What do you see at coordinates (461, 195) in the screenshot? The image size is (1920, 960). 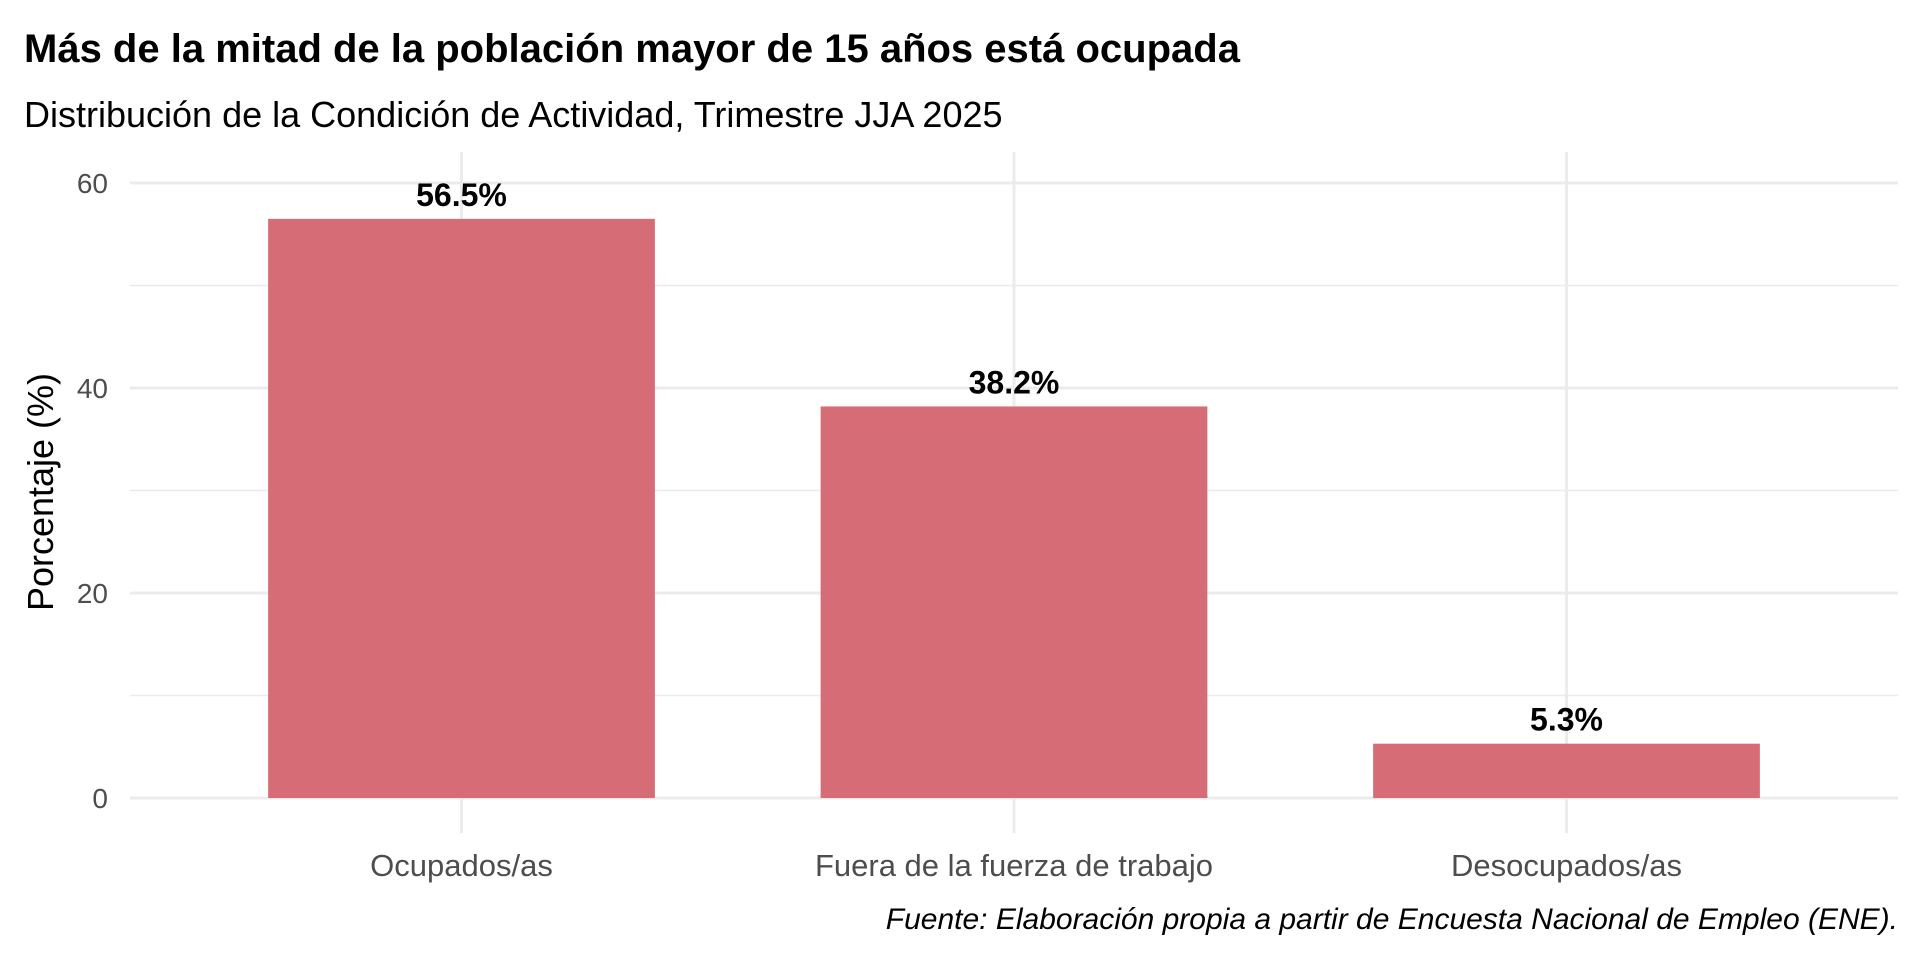 I see `bar-value-label: 56.5%` at bounding box center [461, 195].